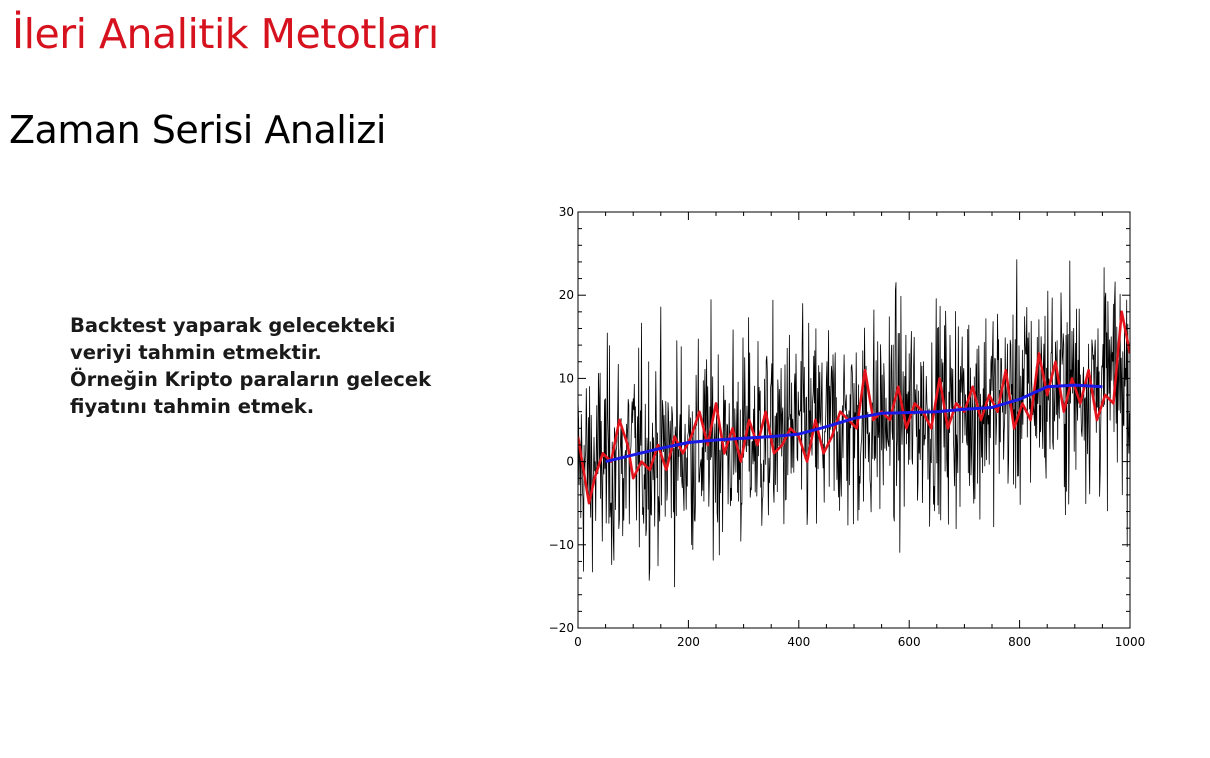 Image resolution: width=1210 pixels, height=758 pixels. What do you see at coordinates (909, 642) in the screenshot?
I see `x-tick-label: 600` at bounding box center [909, 642].